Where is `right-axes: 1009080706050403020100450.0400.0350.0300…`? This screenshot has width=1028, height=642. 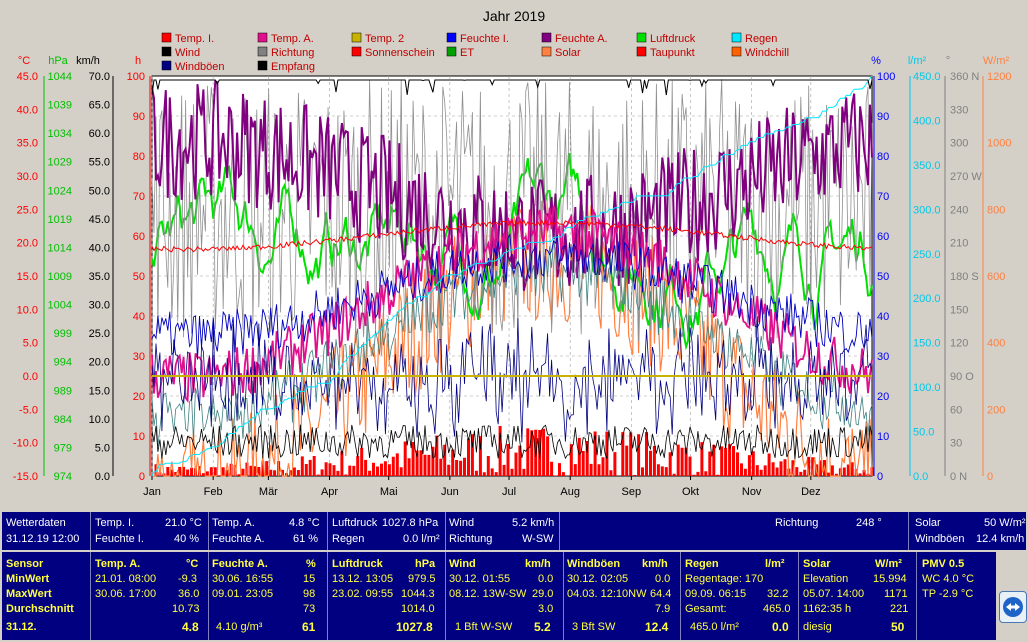 right-axes: 1009080706050403020100450.0400.0350.0300… is located at coordinates (942, 277).